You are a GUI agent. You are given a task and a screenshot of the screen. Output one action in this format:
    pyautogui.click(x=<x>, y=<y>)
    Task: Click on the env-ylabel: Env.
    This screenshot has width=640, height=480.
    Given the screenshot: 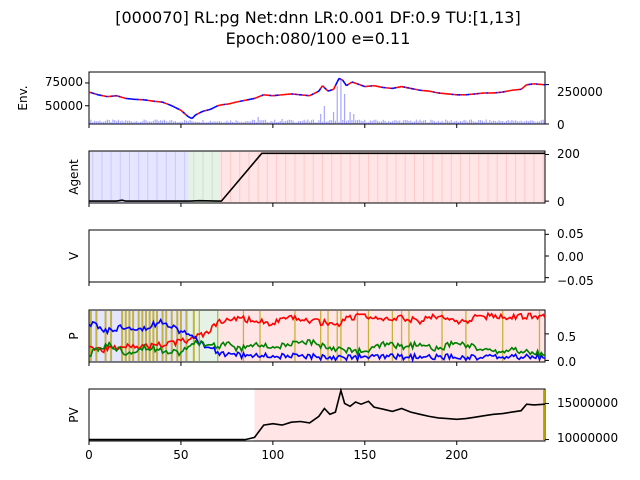 What is the action you would take?
    pyautogui.click(x=23, y=97)
    